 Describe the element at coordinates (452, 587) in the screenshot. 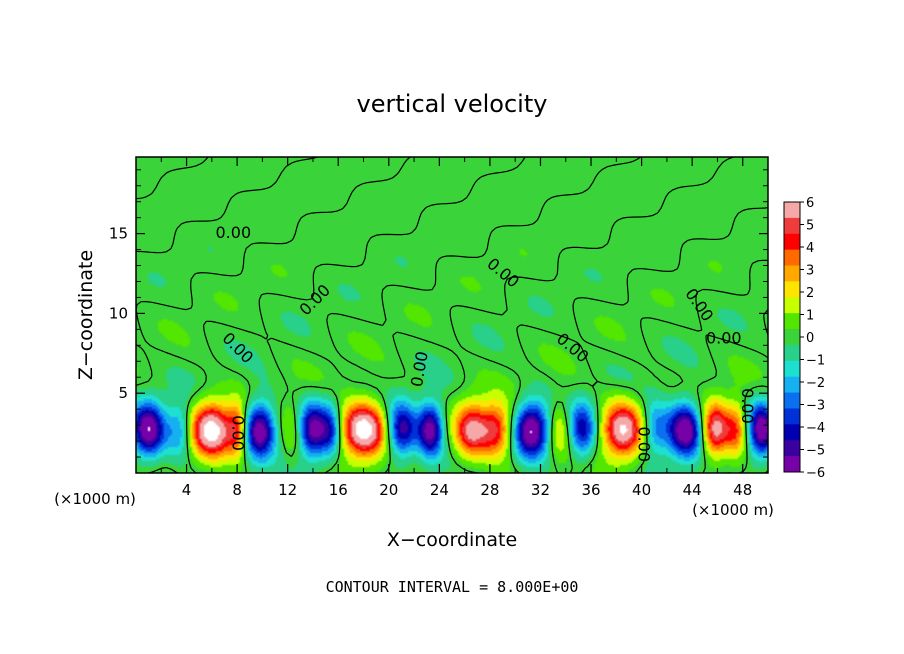

I see `contour-interval-note: CONTOUR INTERVAL = 8.000E+00` at that location.